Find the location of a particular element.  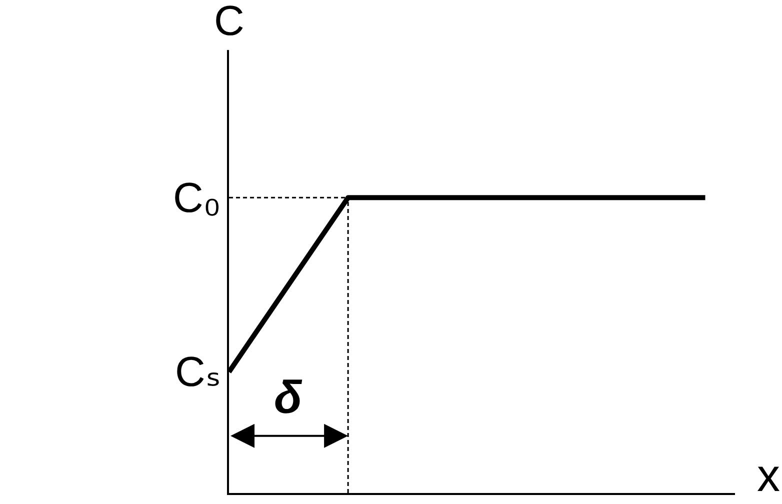

y-axis-title: C is located at coordinates (229, 22).